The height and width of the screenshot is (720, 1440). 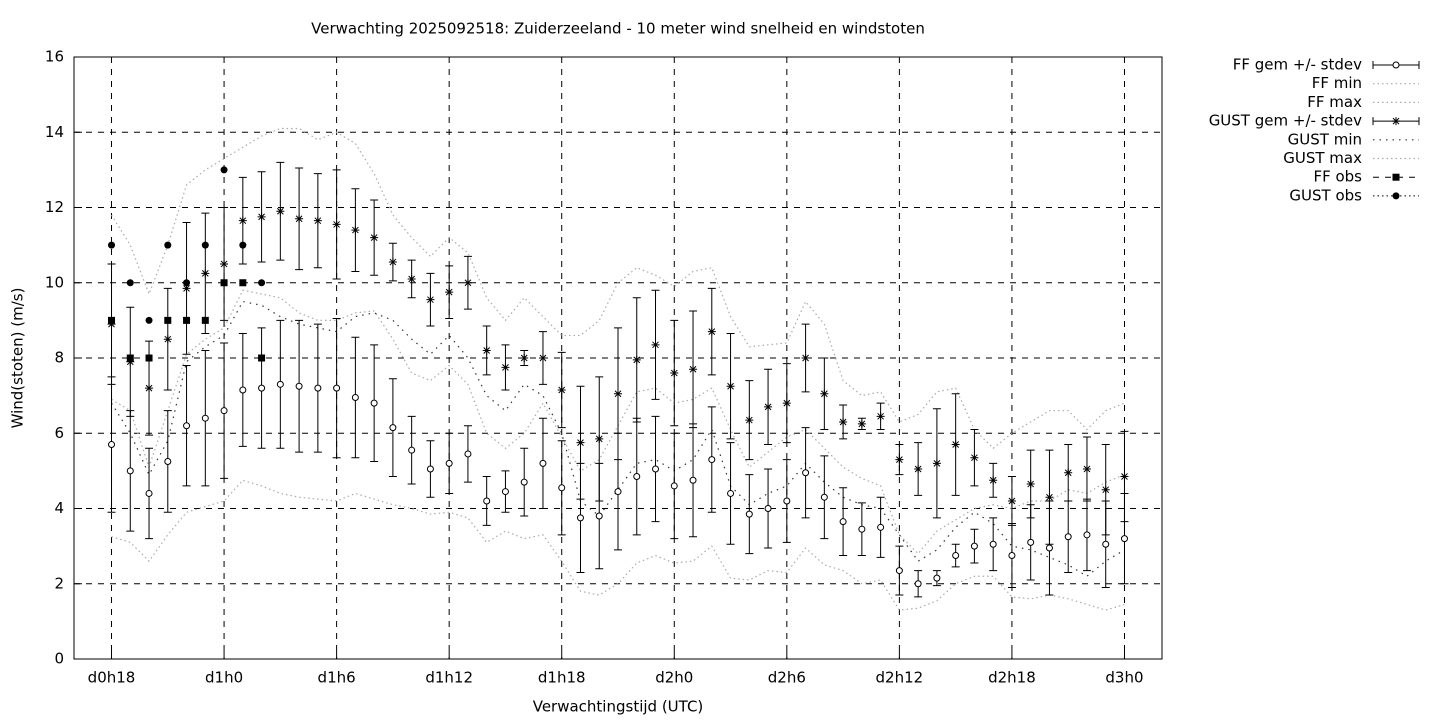 What do you see at coordinates (59, 583) in the screenshot?
I see `y-tick-label: 2` at bounding box center [59, 583].